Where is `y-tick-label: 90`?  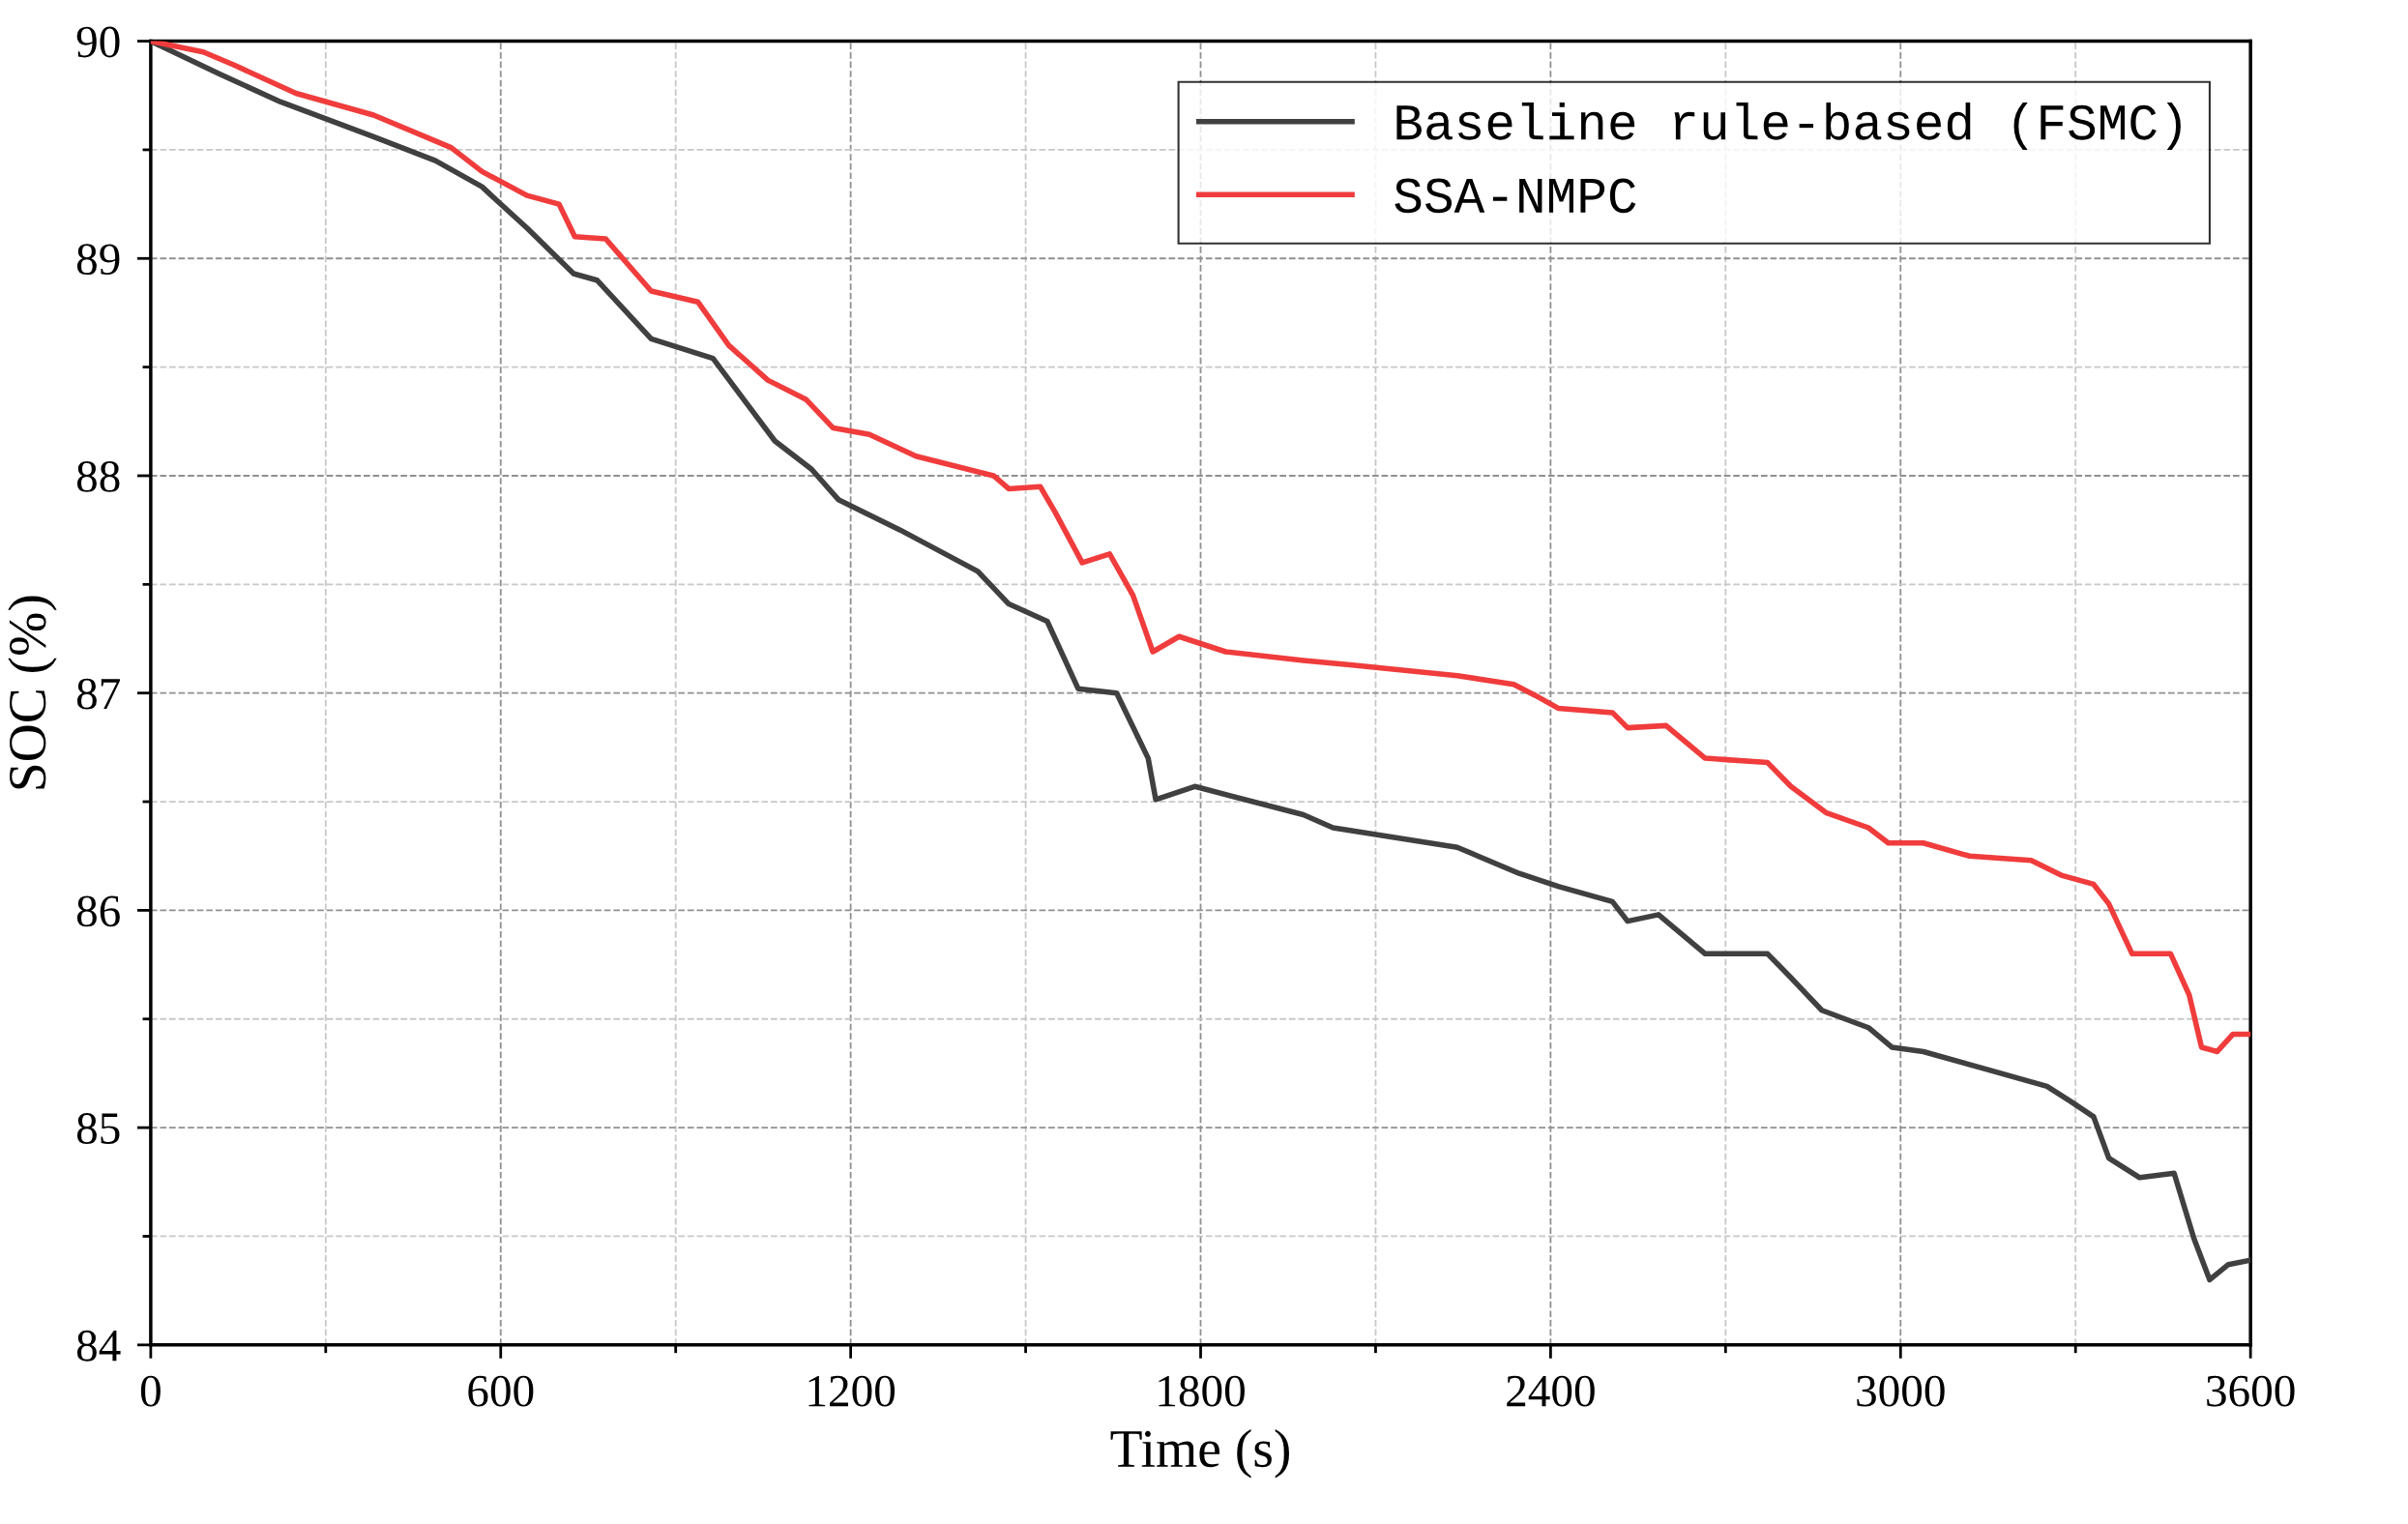 y-tick-label: 90 is located at coordinates (98, 42).